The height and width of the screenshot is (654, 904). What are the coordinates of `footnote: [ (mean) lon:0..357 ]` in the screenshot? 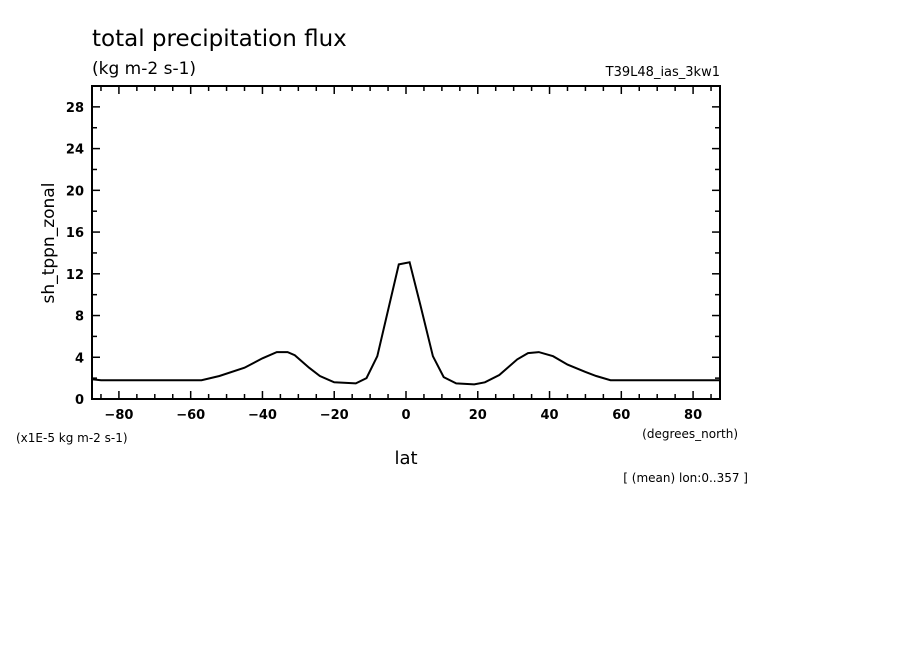 It's located at (685, 478).